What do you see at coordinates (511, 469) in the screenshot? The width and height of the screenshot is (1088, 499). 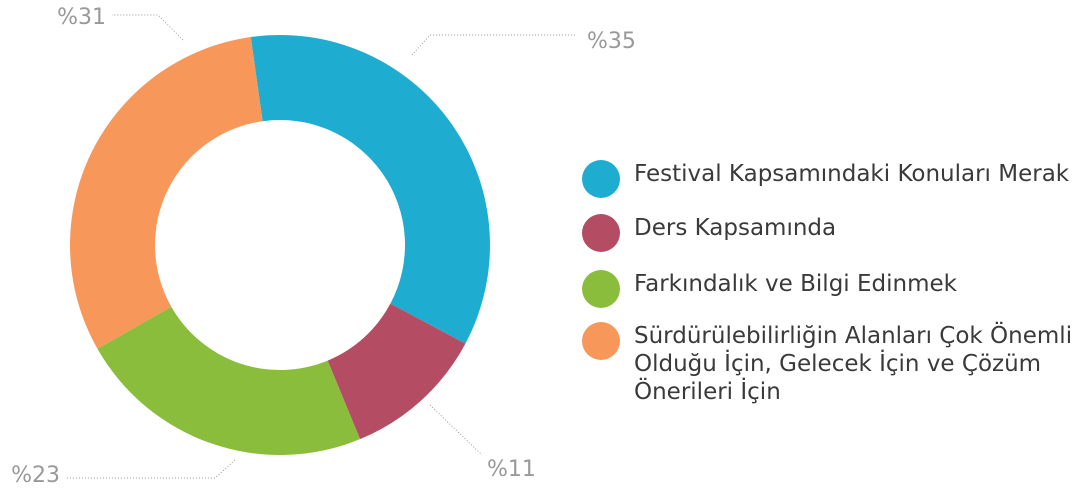 I see `value-label: %11` at bounding box center [511, 469].